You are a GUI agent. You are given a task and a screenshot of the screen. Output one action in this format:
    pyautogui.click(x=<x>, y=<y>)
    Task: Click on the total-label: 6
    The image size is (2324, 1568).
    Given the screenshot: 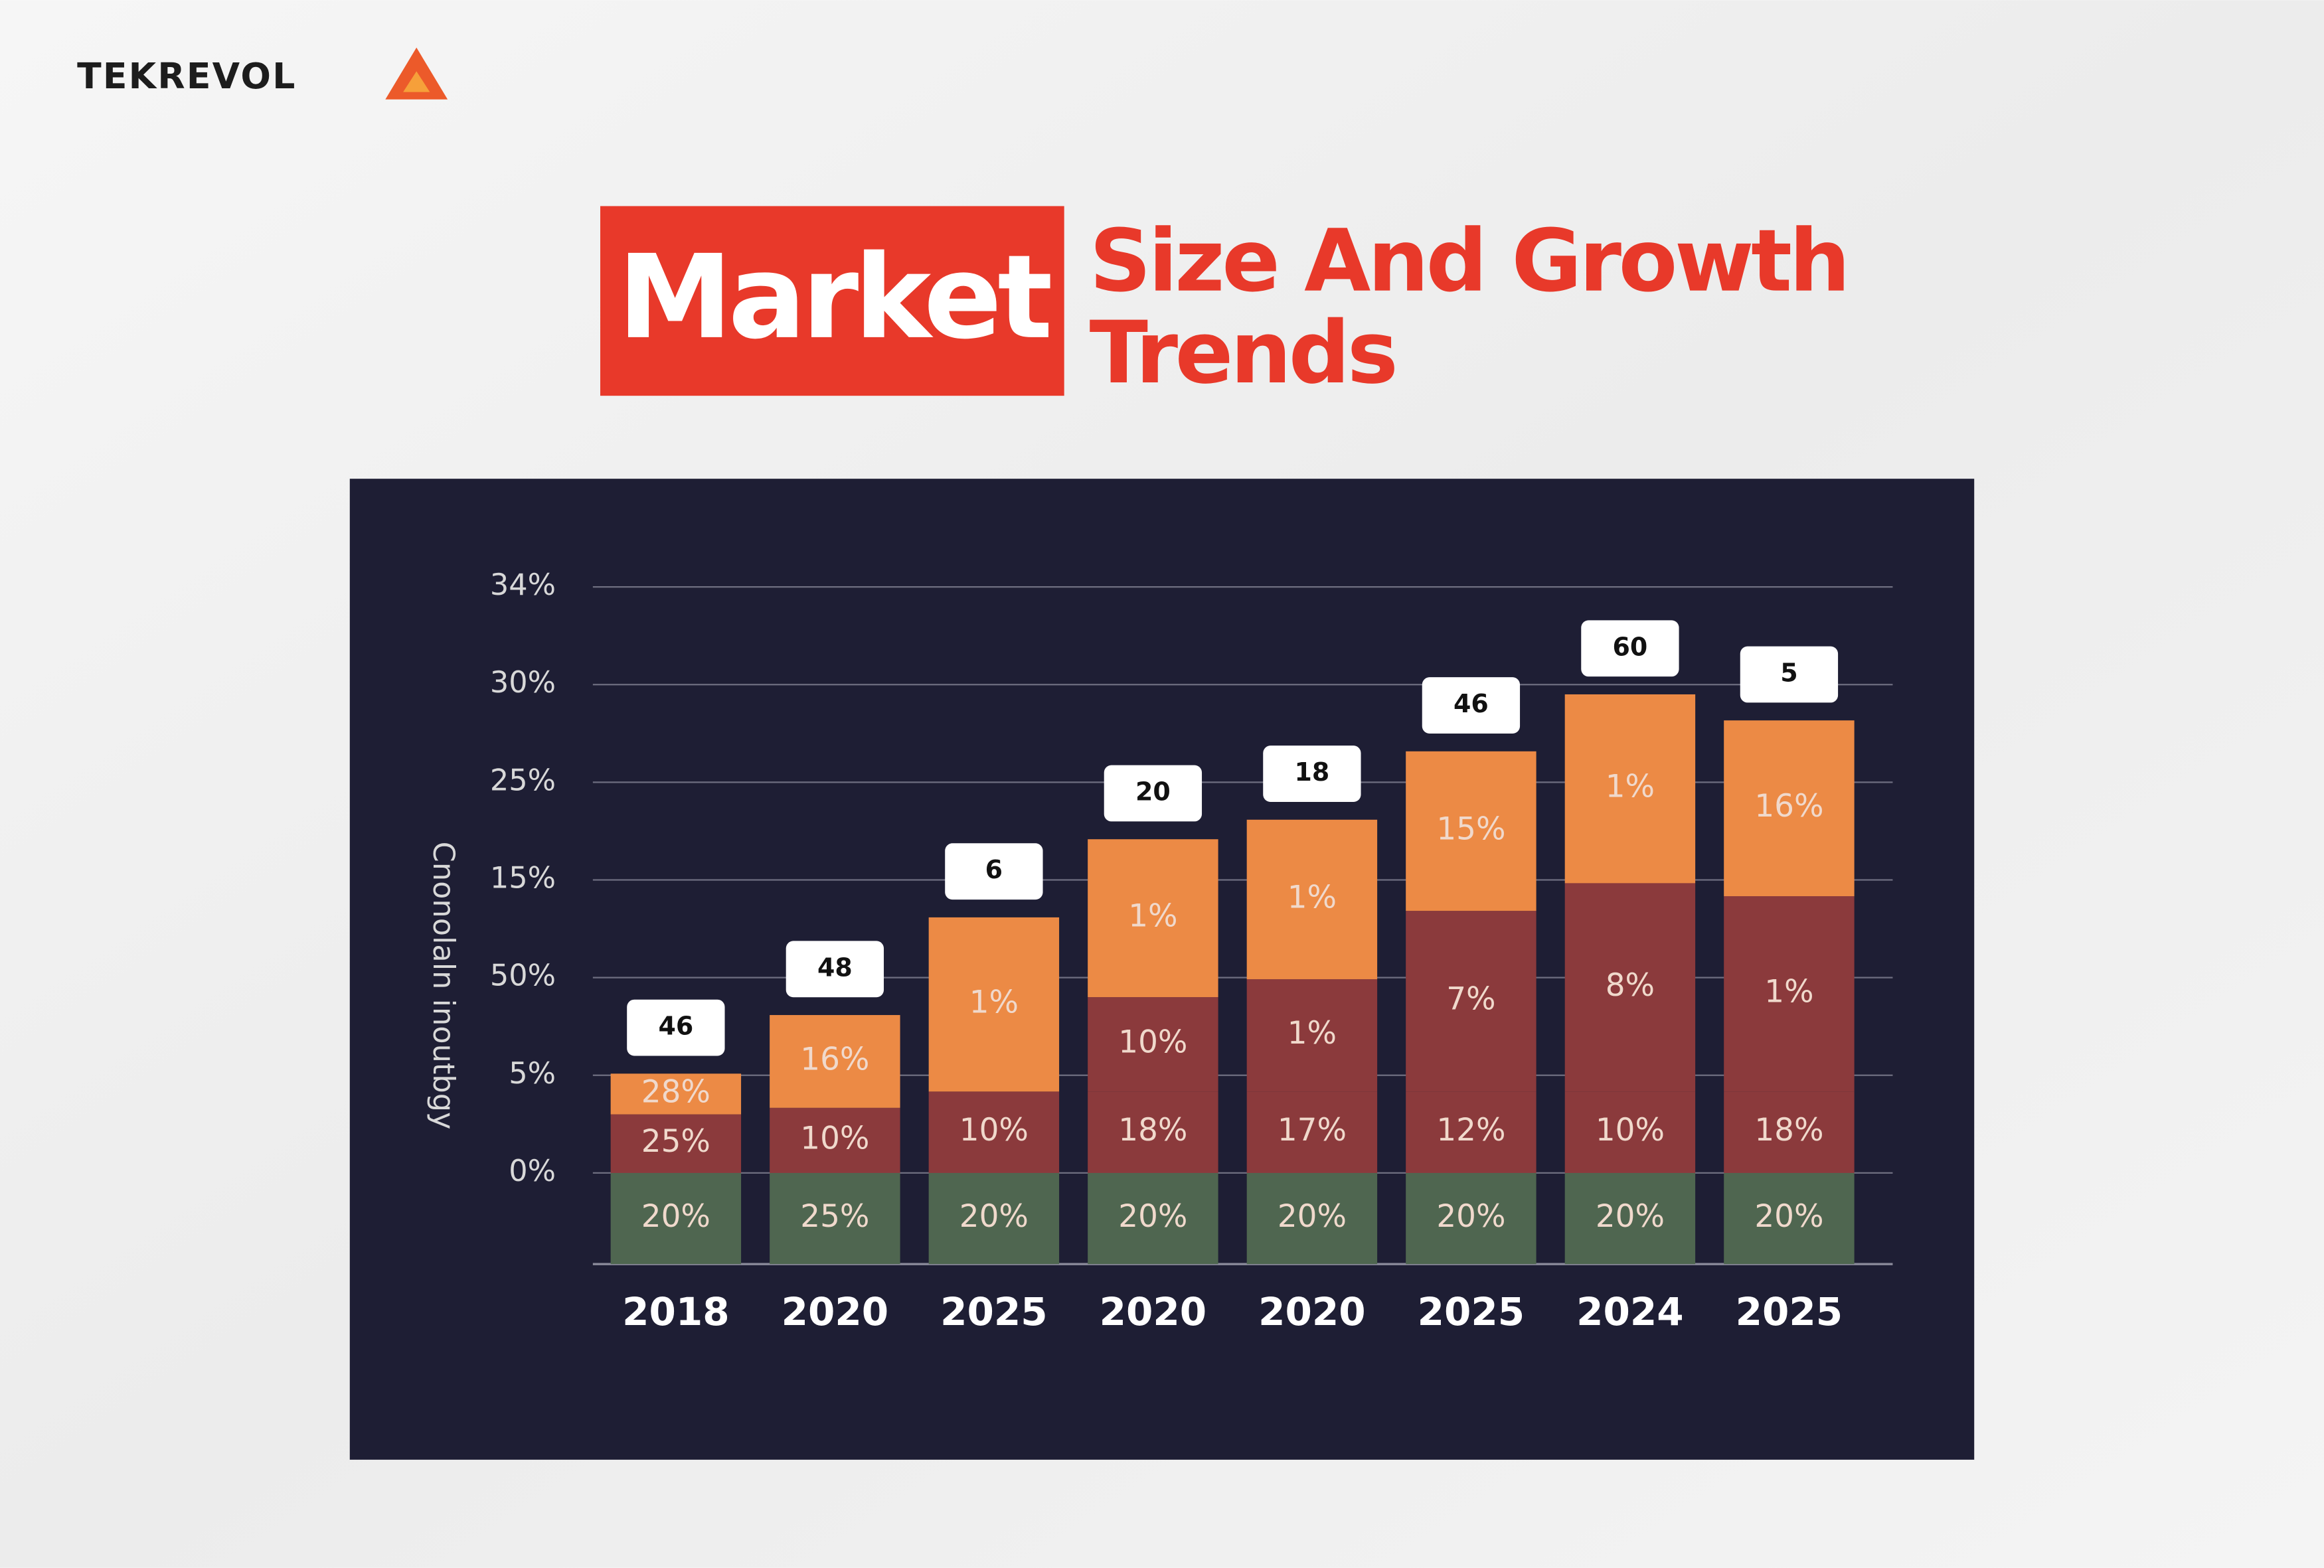 What is the action you would take?
    pyautogui.click(x=994, y=870)
    